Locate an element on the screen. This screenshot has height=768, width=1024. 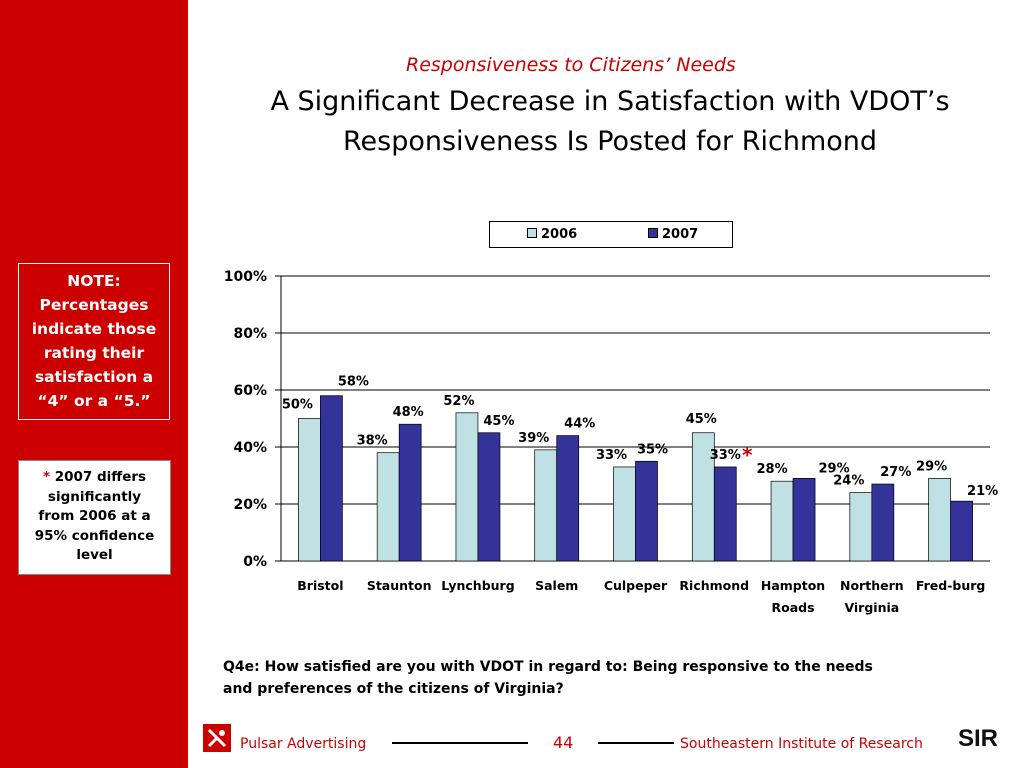
legend-swatch-2007 is located at coordinates (653, 233).